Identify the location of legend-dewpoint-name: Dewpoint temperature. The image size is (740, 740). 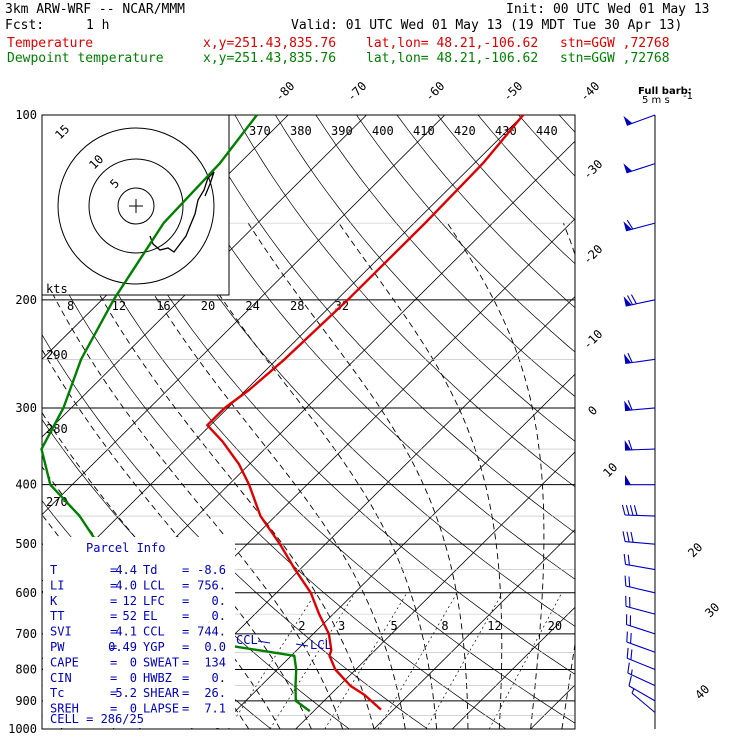
(85, 58).